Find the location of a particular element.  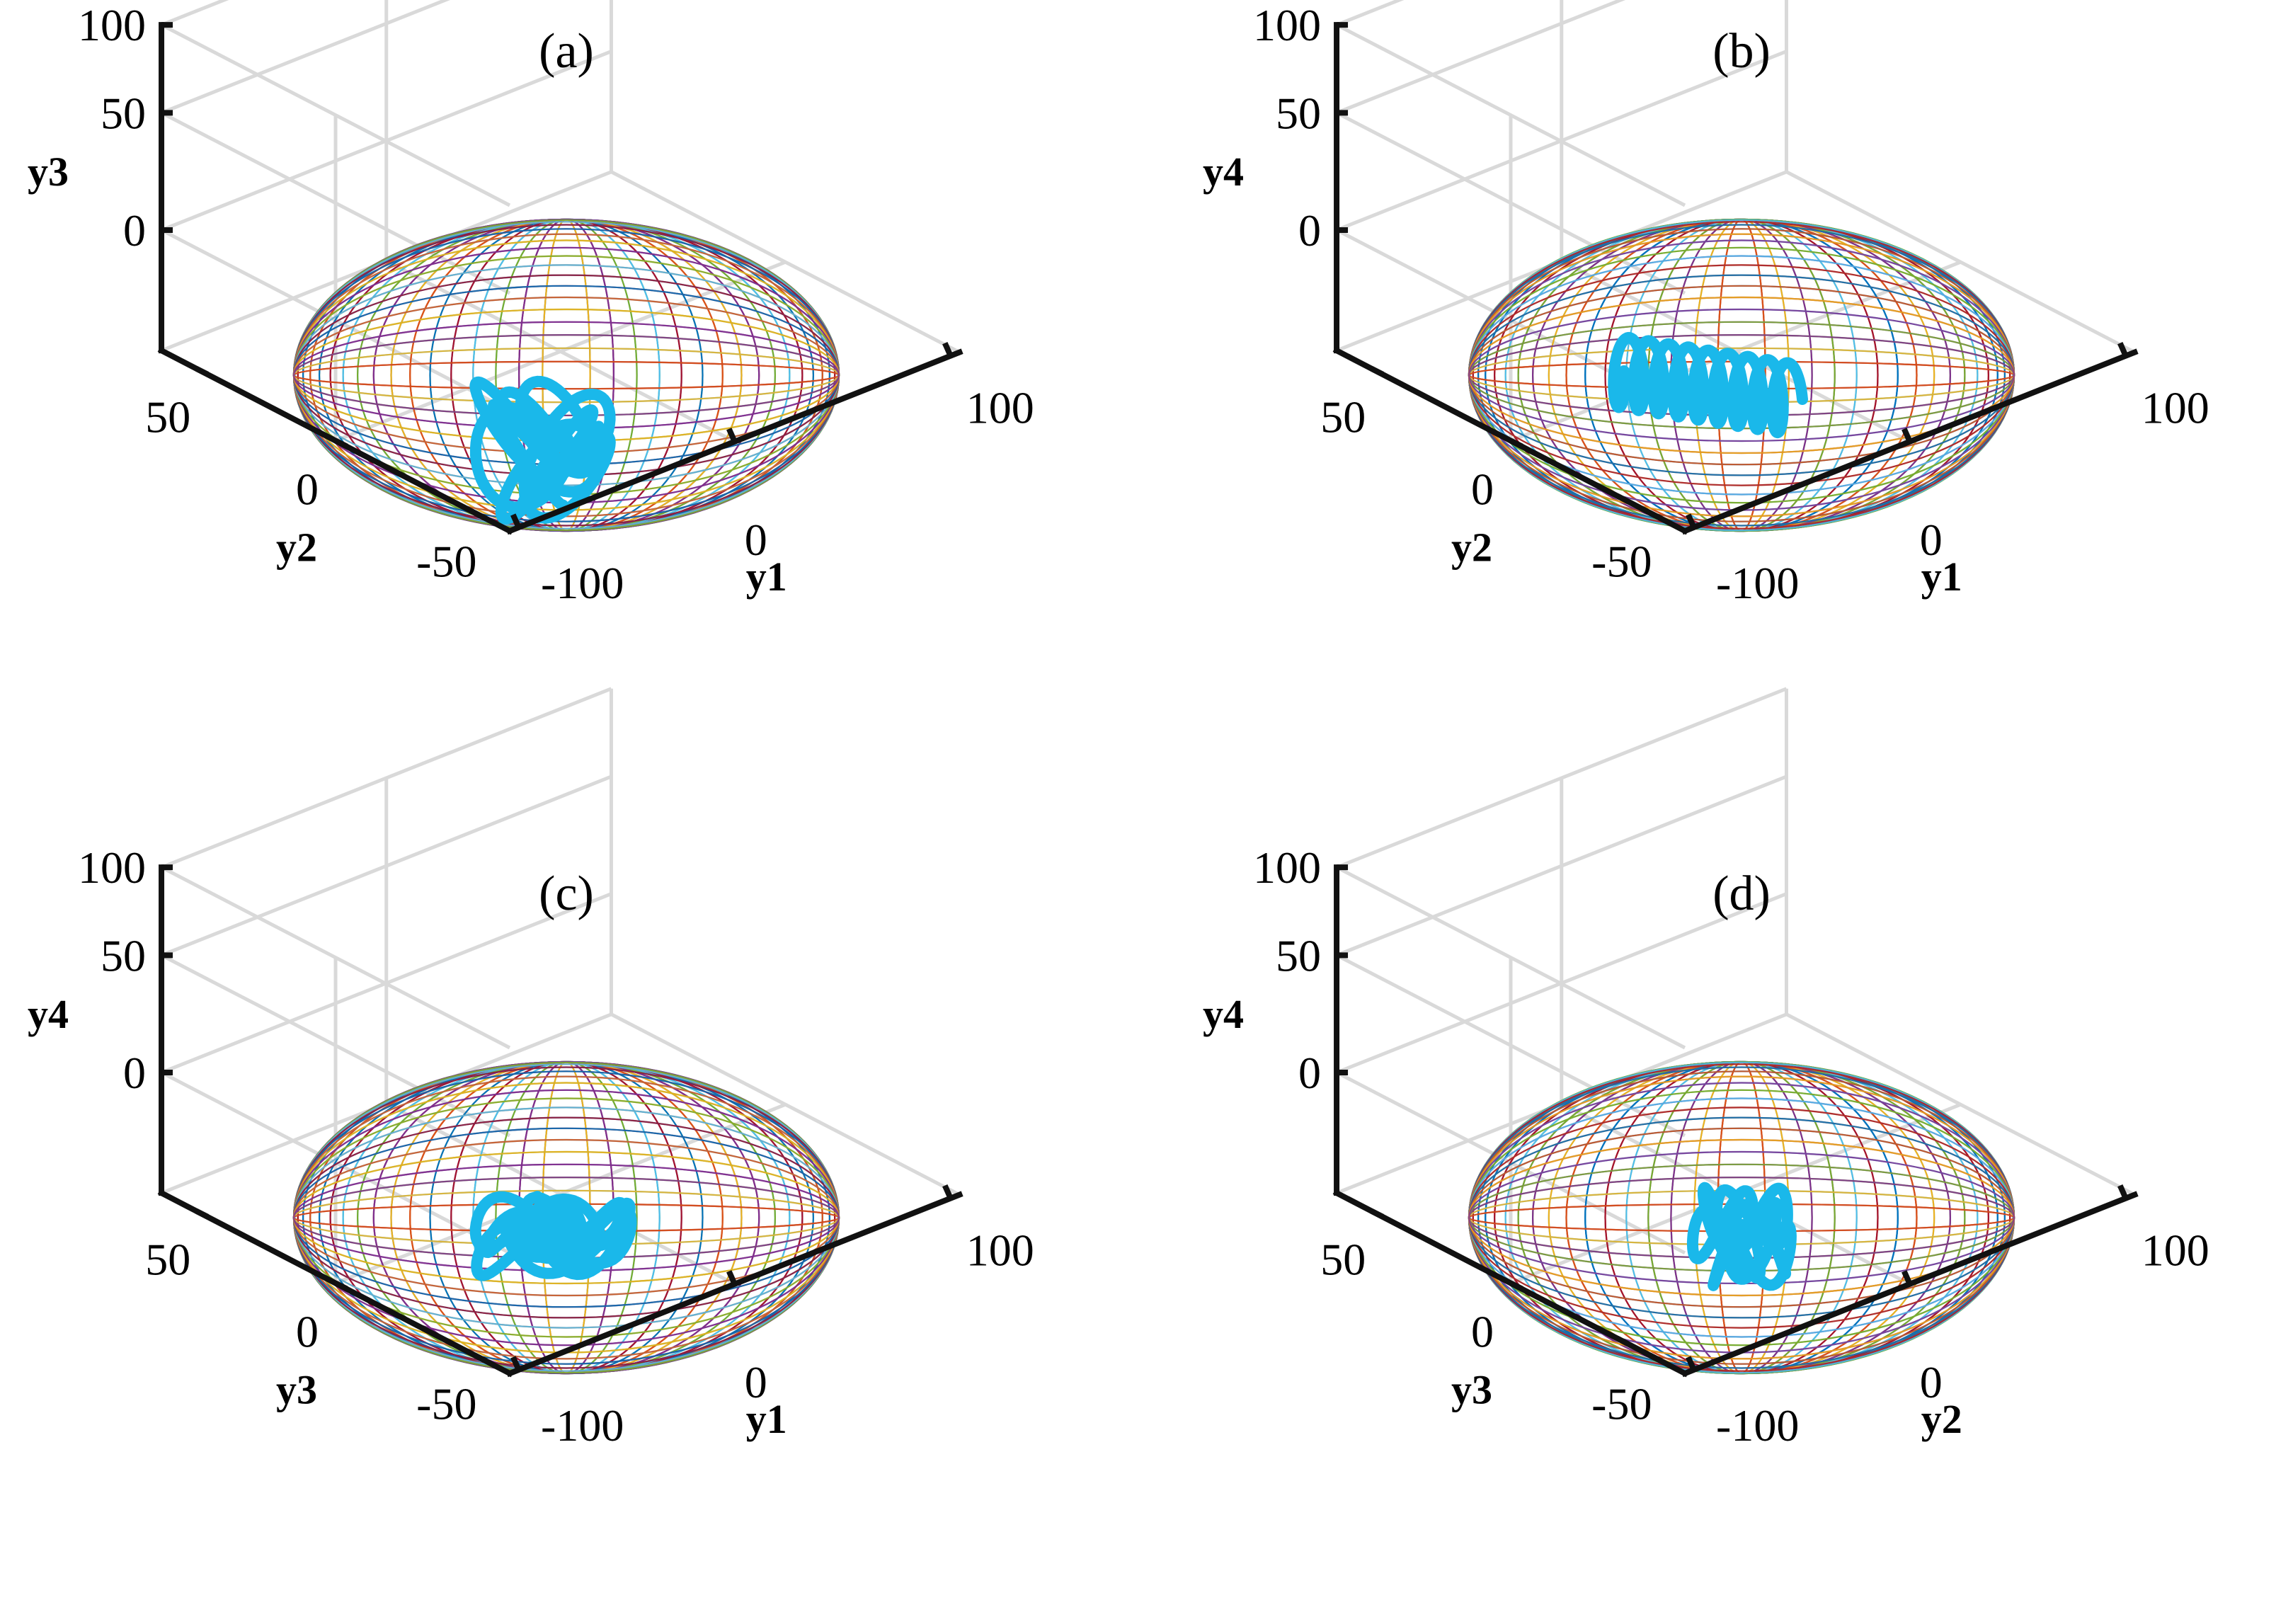

wire-meridian is located at coordinates (566, 375).